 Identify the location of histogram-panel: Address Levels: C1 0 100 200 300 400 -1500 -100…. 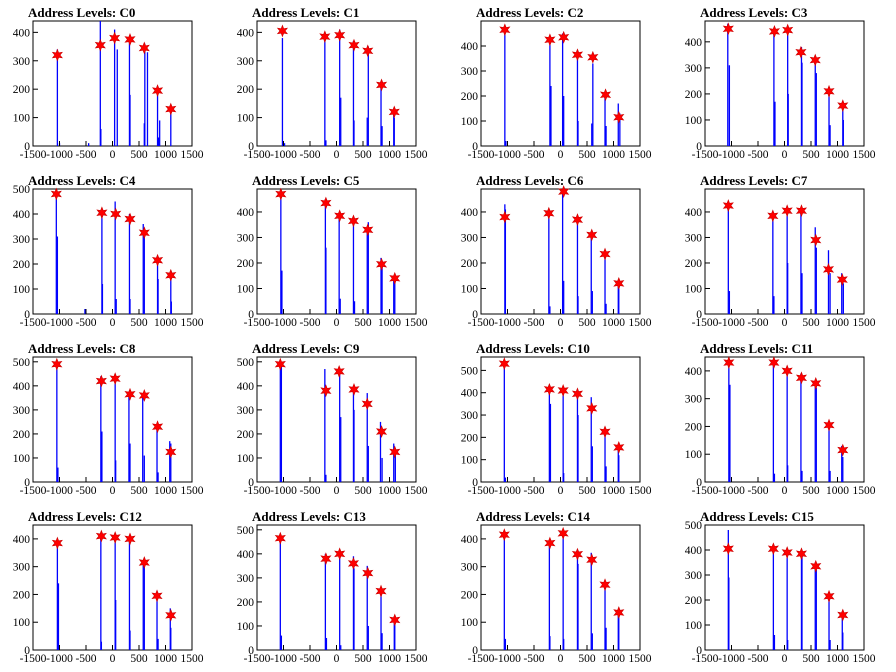
(336, 84).